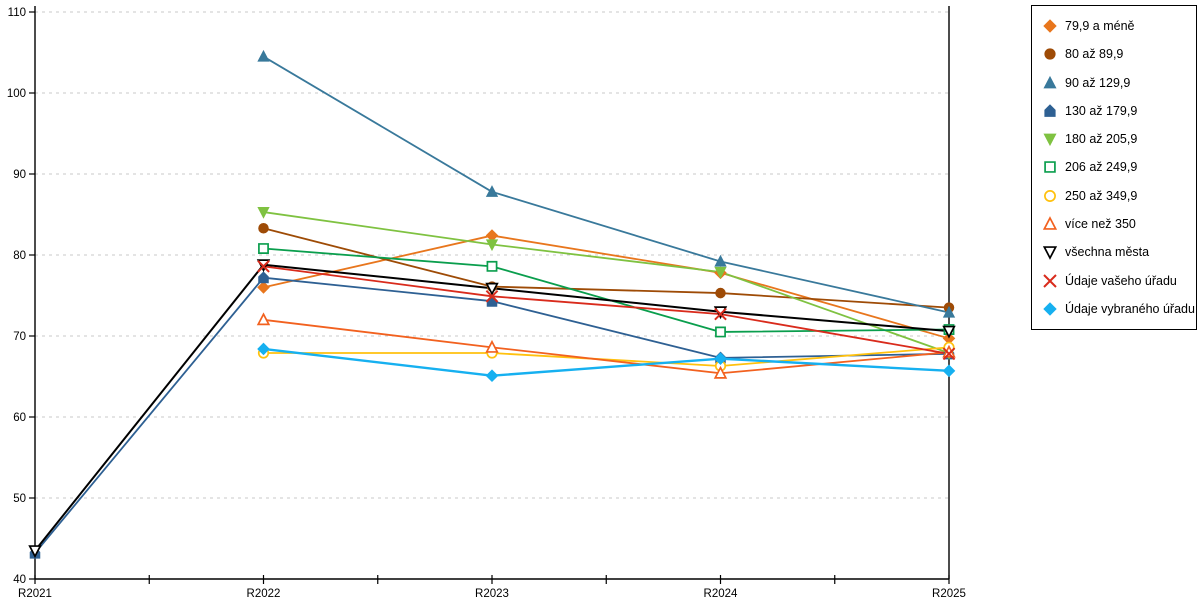  I want to click on y-tick-label: 100, so click(16, 94).